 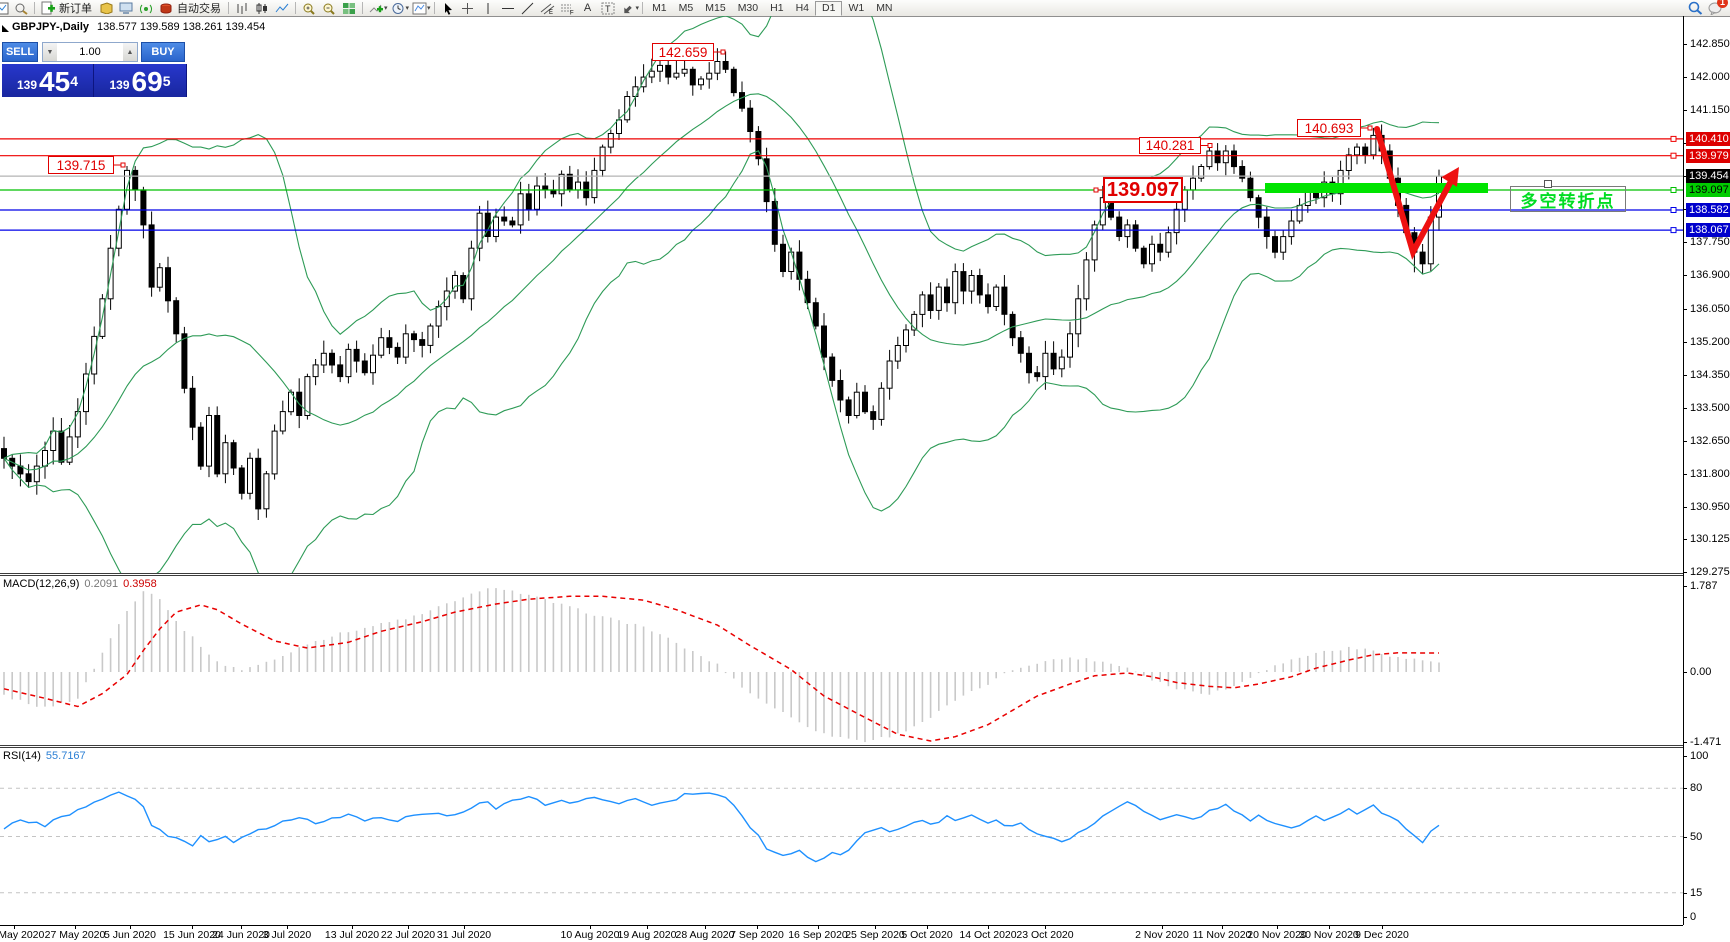 What do you see at coordinates (715, 7) in the screenshot?
I see `timeframe-m15: M15` at bounding box center [715, 7].